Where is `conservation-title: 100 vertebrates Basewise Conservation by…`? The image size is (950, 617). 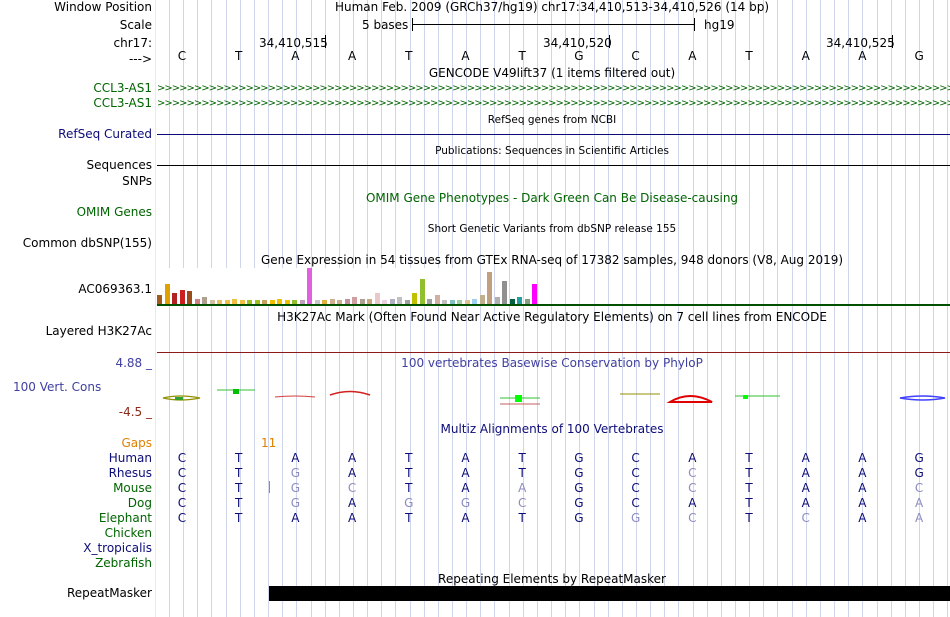
conservation-title: 100 vertebrates Basewise Conservation by… is located at coordinates (552, 363).